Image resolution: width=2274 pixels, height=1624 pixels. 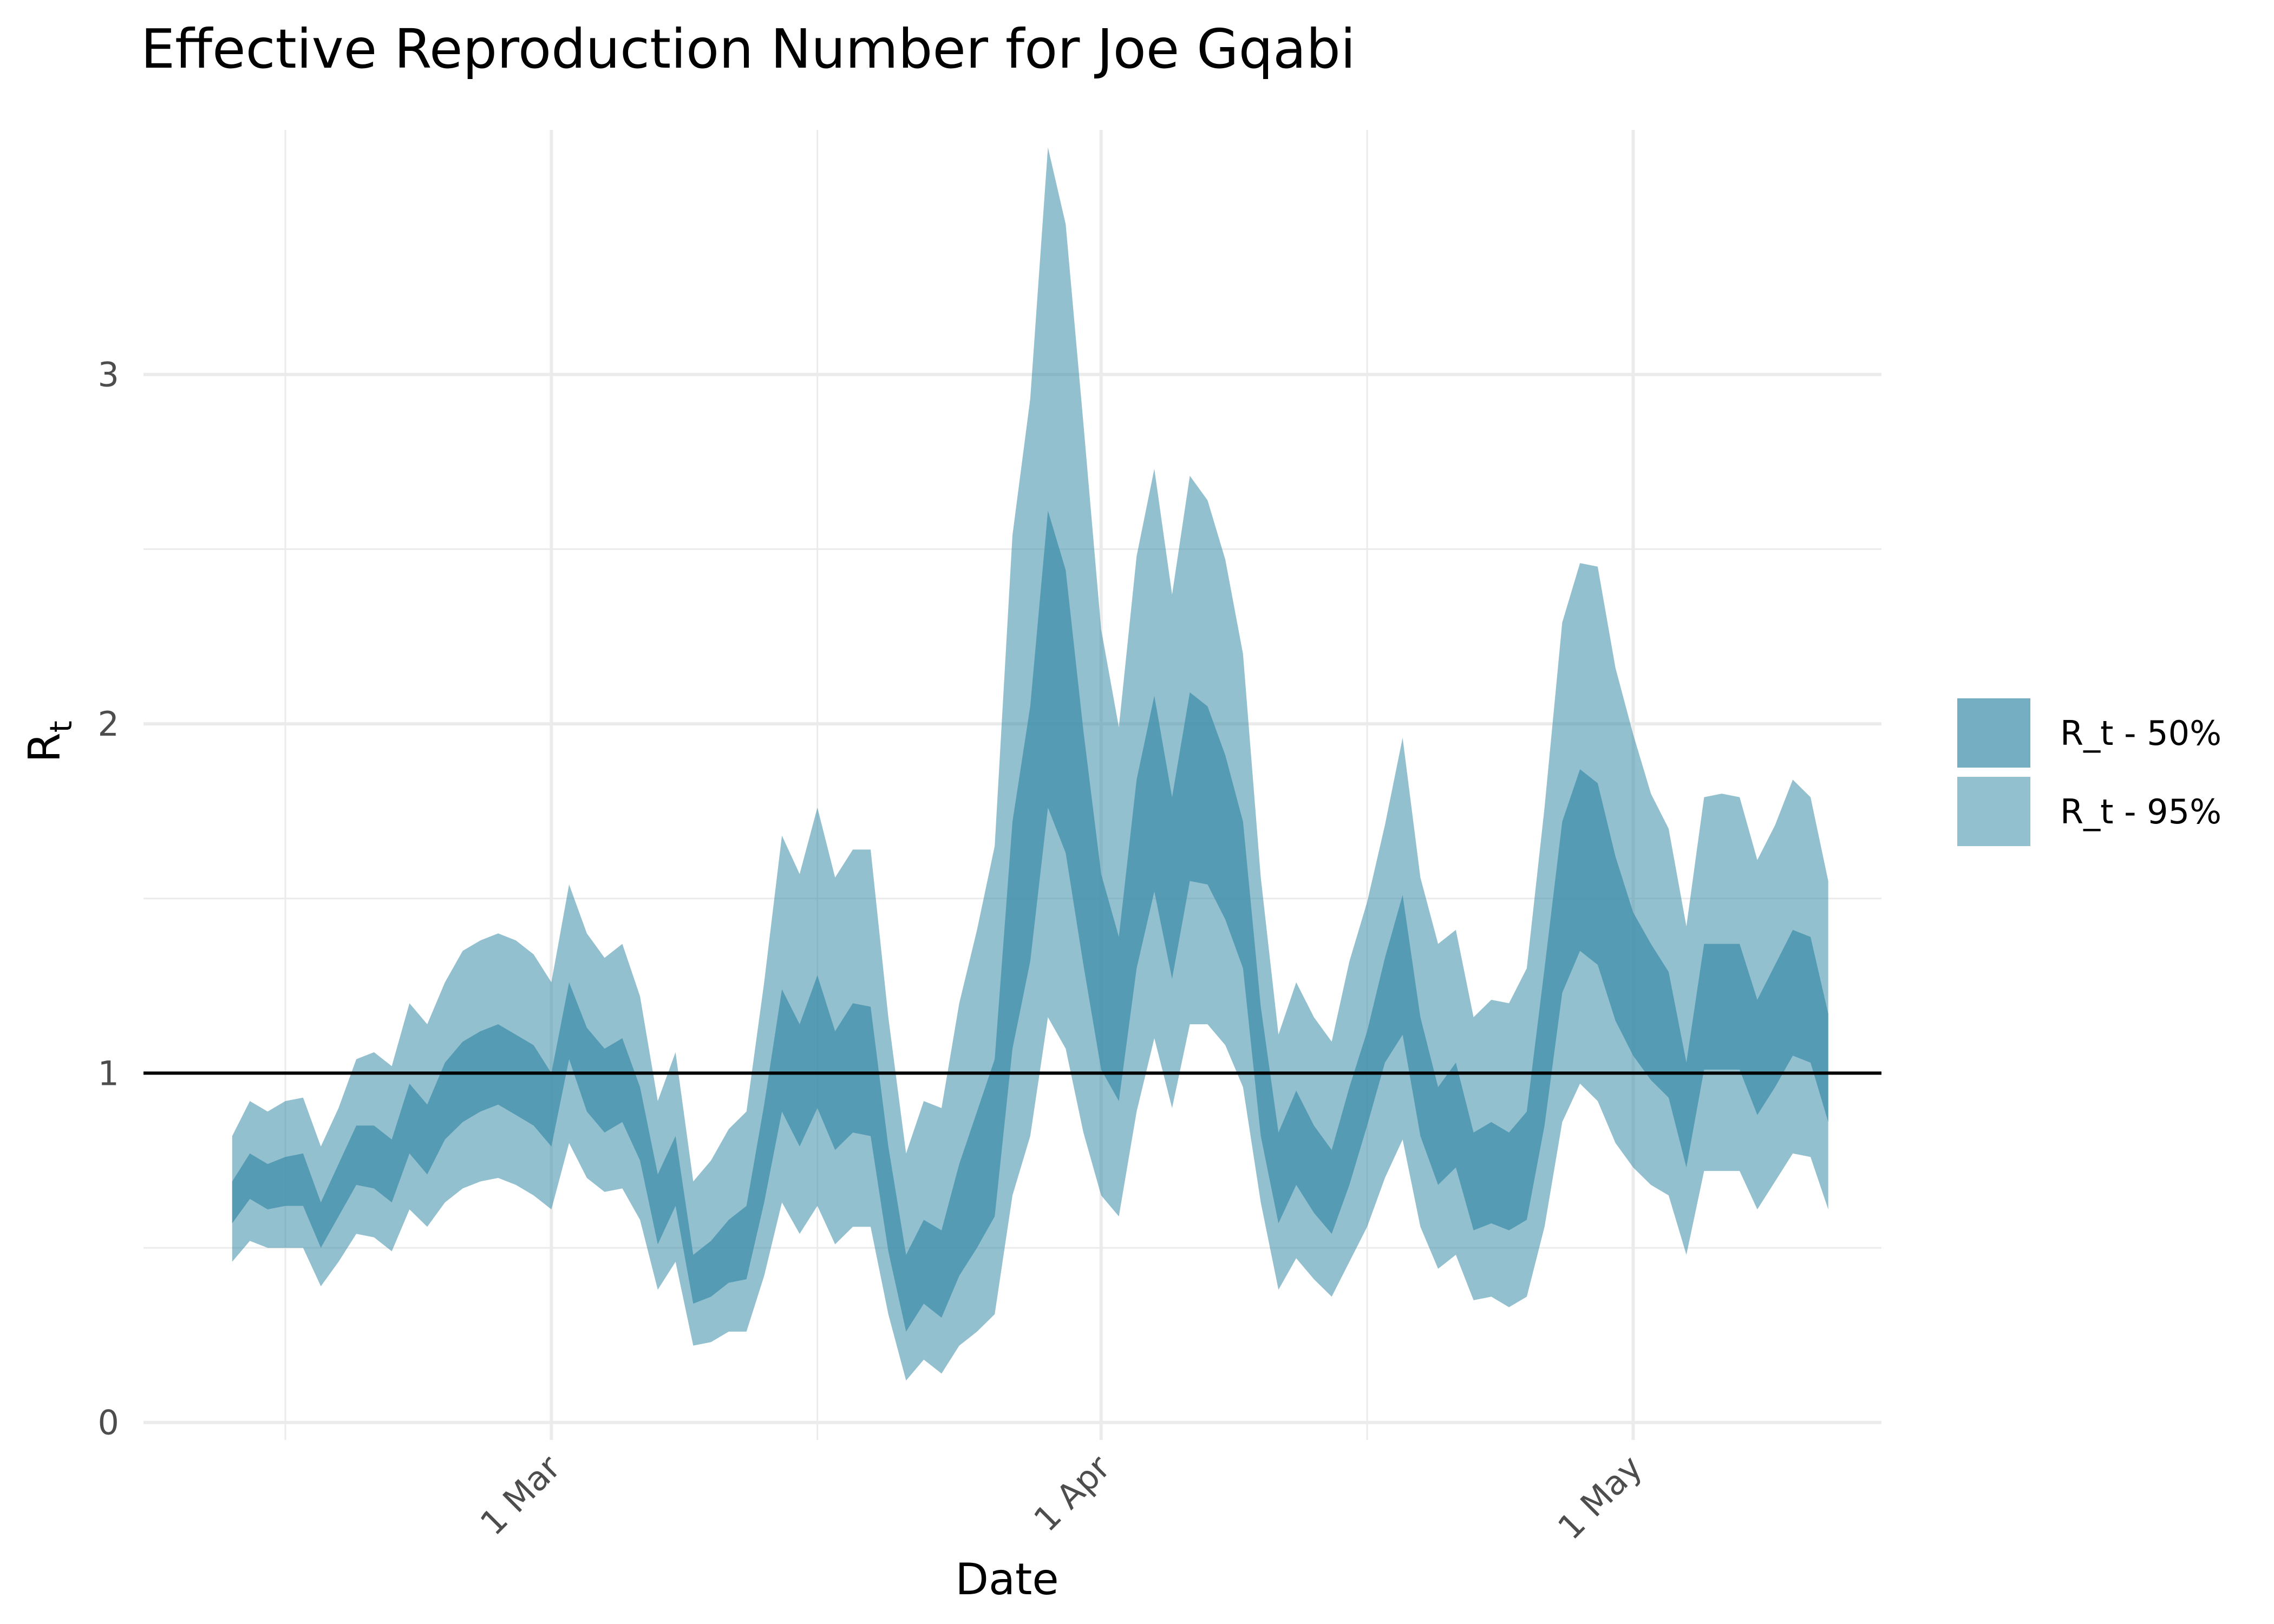 I want to click on y-axis-title: Rt, so click(x=49, y=742).